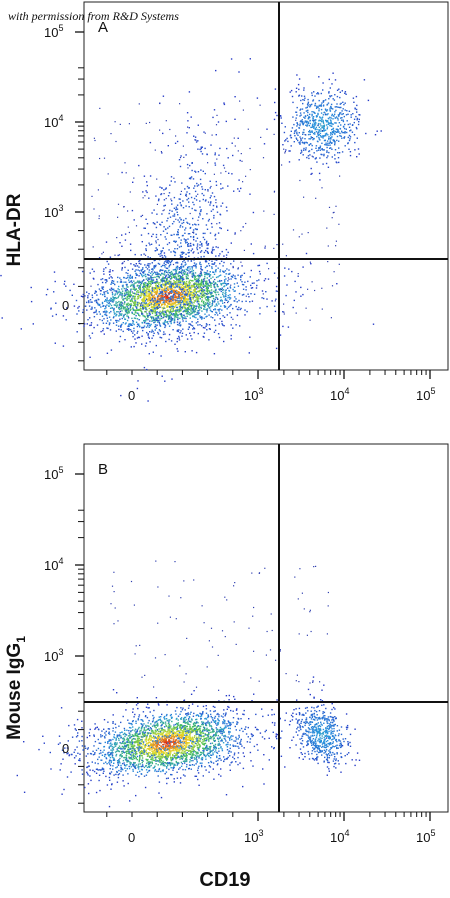 The width and height of the screenshot is (450, 898). Describe the element at coordinates (93, 16) in the screenshot. I see `permission-note: with permission from R&D Systems` at that location.